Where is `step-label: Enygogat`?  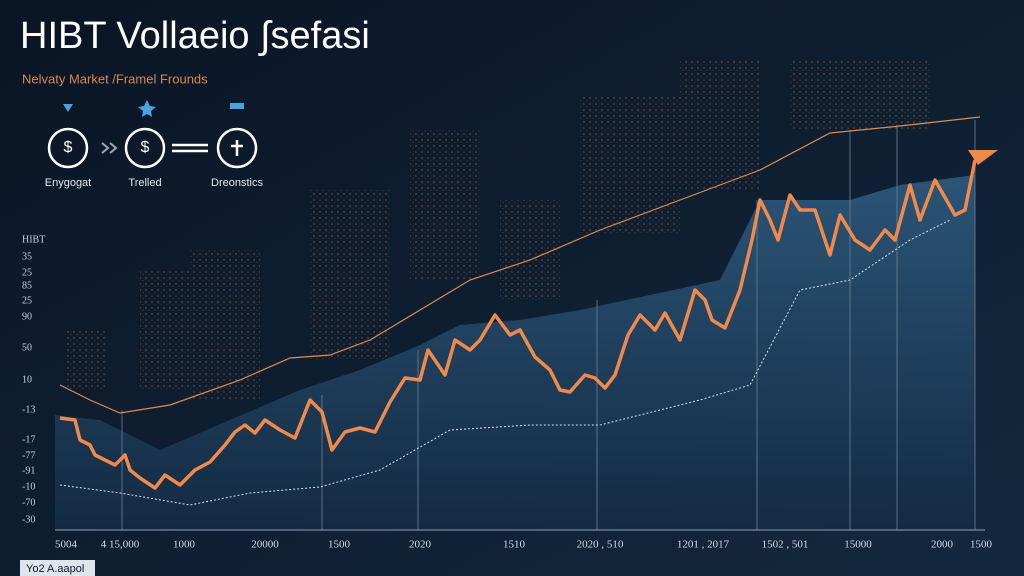 step-label: Enygogat is located at coordinates (68, 183).